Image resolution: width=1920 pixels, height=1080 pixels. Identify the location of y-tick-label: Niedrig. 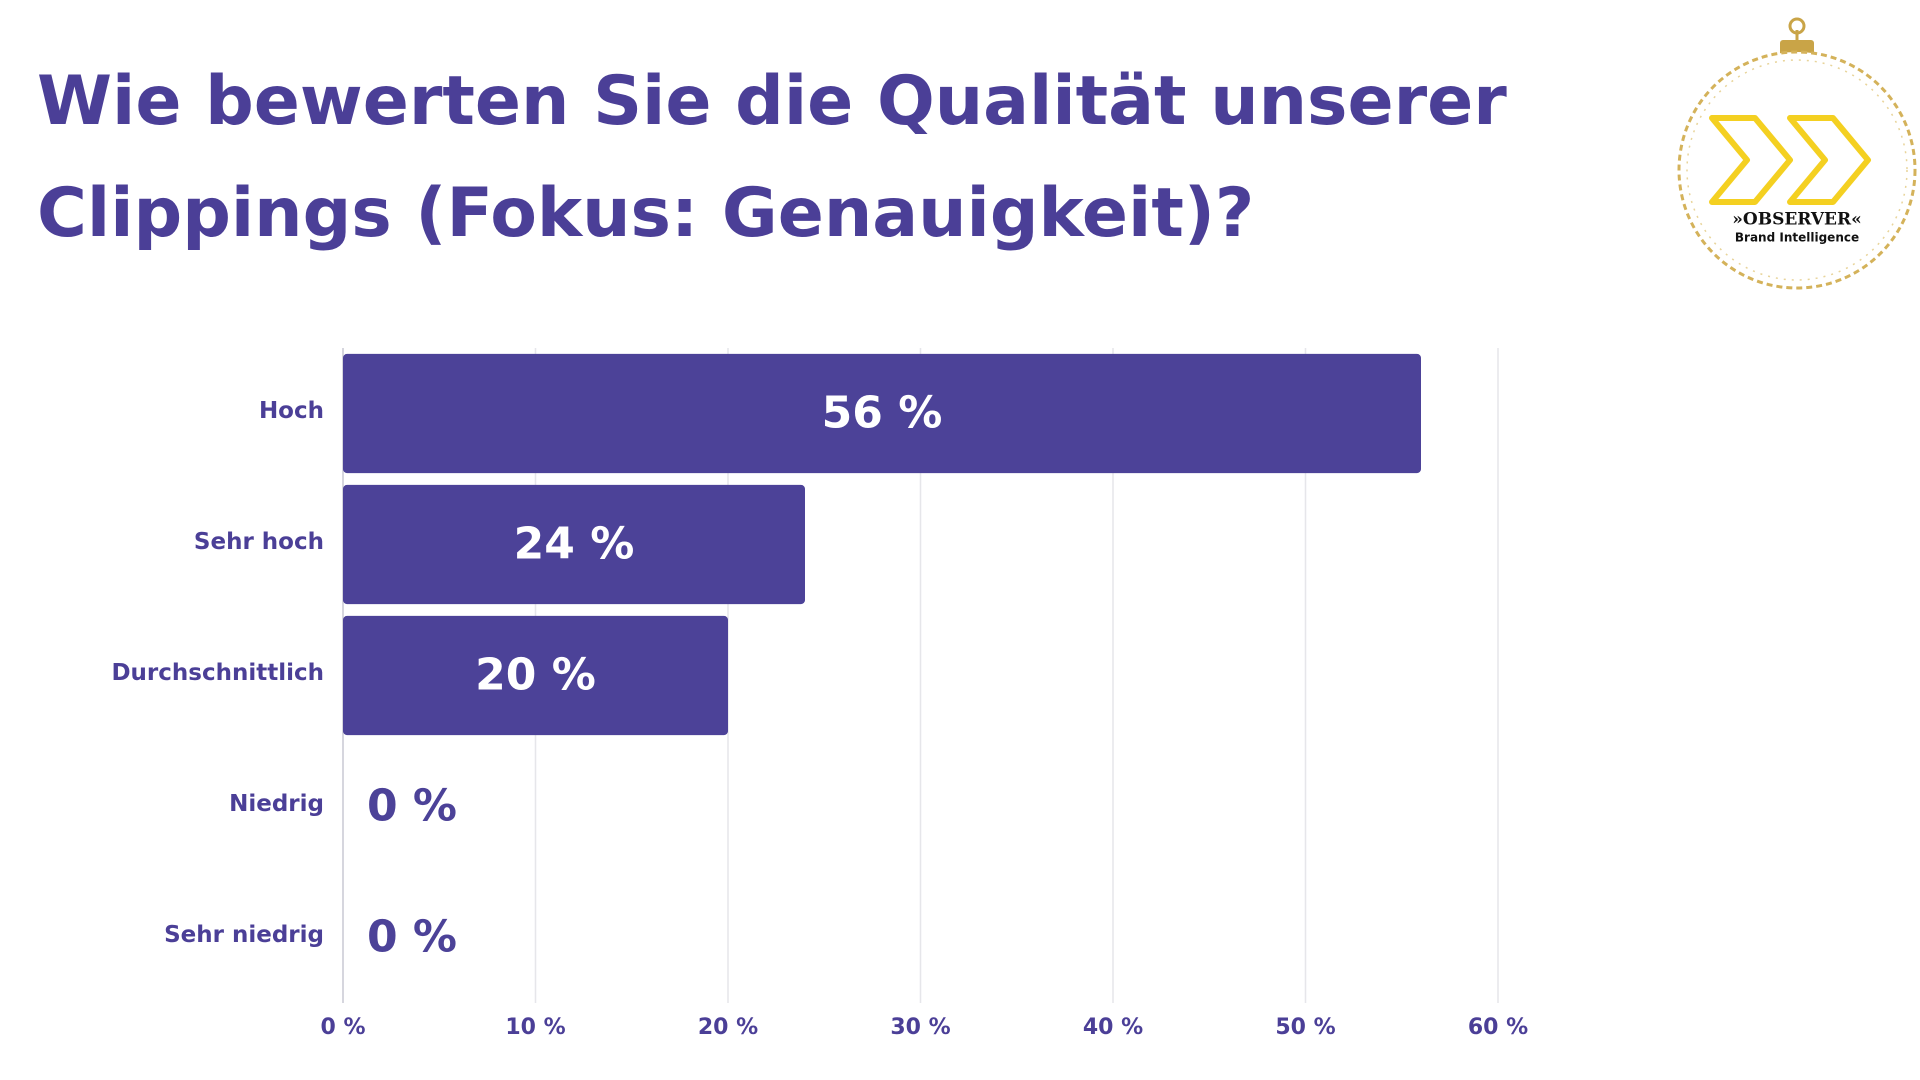
(276, 804).